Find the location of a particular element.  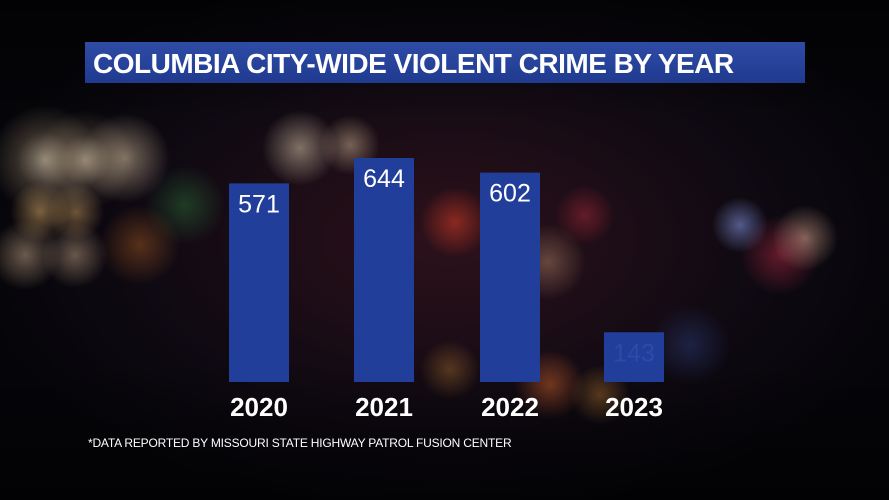

data-label-2021: 644 is located at coordinates (384, 179).